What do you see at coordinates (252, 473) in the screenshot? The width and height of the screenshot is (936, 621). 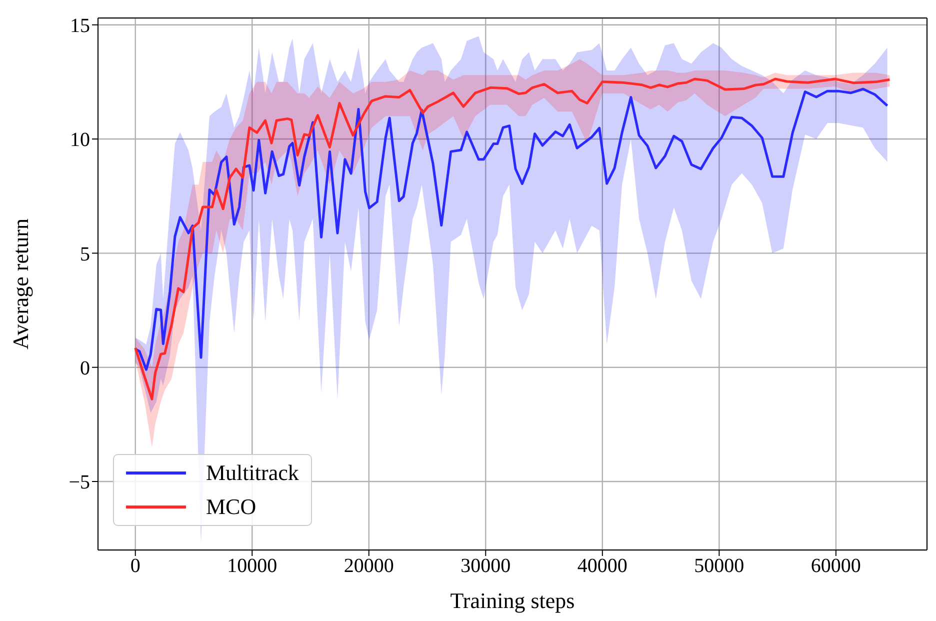 I see `legend-label: Multitrack` at bounding box center [252, 473].